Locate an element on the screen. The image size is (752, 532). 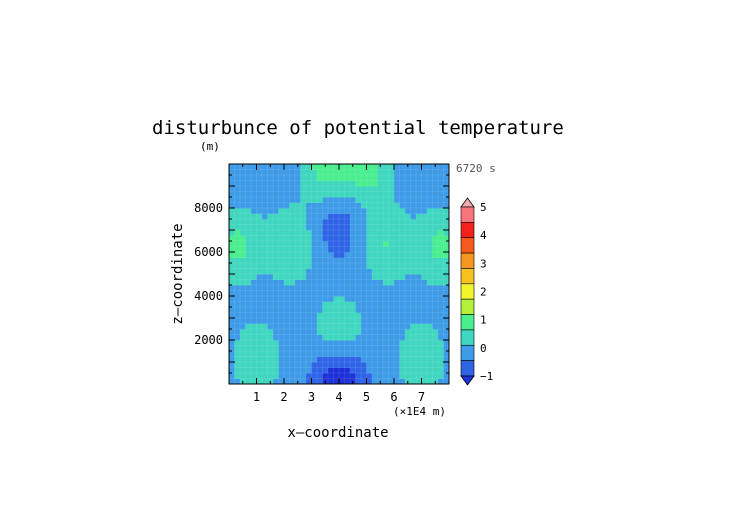
y-tick-label: 2000 is located at coordinates (208, 340).